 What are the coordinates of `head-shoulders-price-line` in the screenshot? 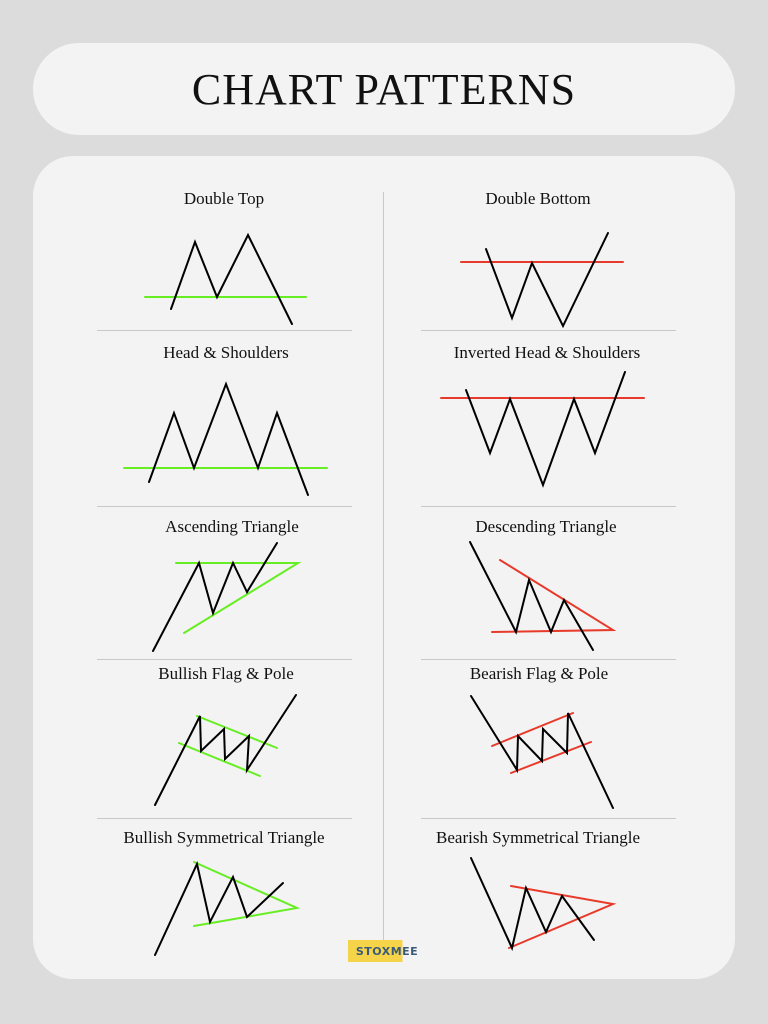 It's located at (228, 438).